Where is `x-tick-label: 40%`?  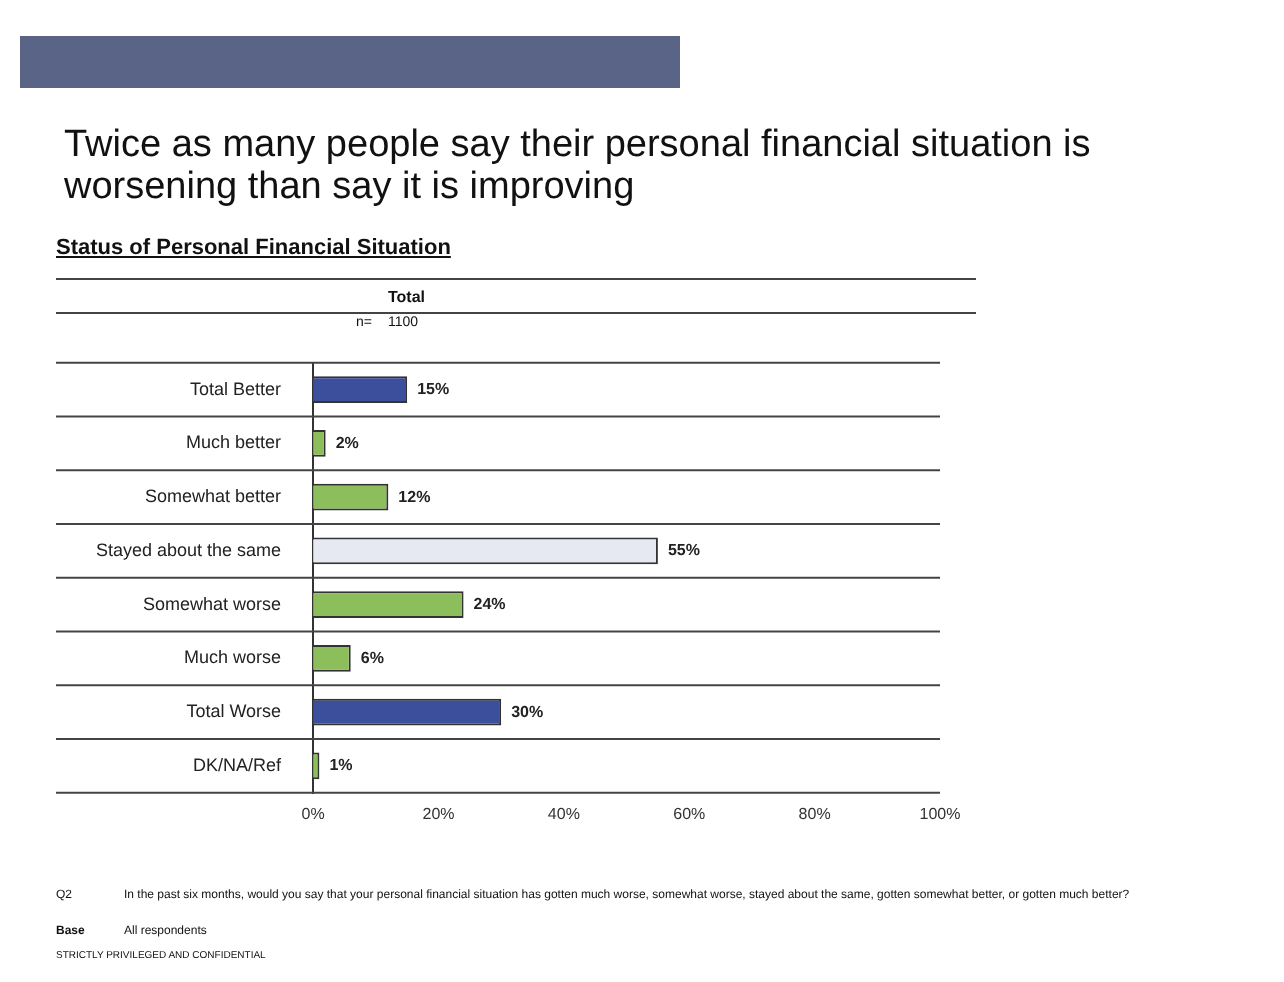 x-tick-label: 40% is located at coordinates (563, 813).